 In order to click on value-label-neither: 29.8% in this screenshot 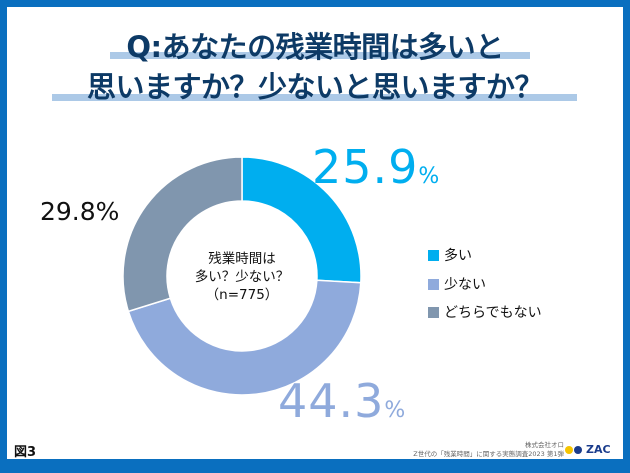, I will do `click(80, 211)`.